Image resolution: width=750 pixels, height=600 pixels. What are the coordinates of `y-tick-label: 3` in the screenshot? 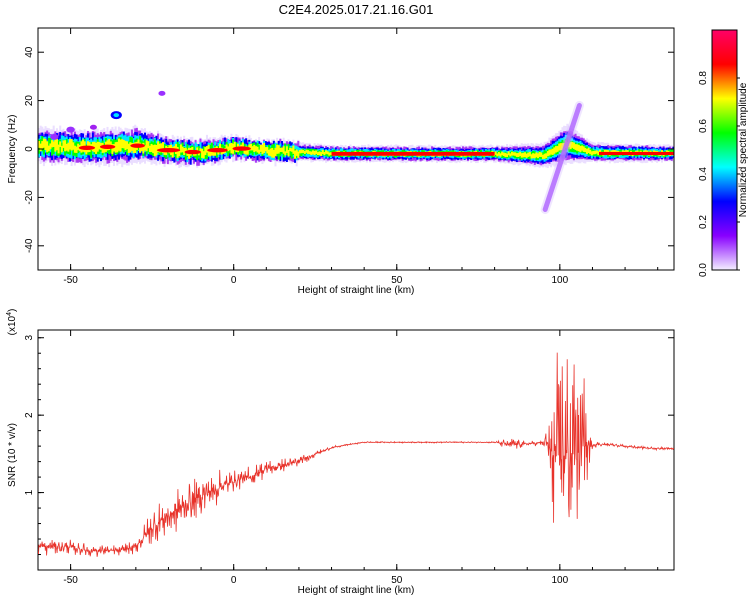 It's located at (29, 338).